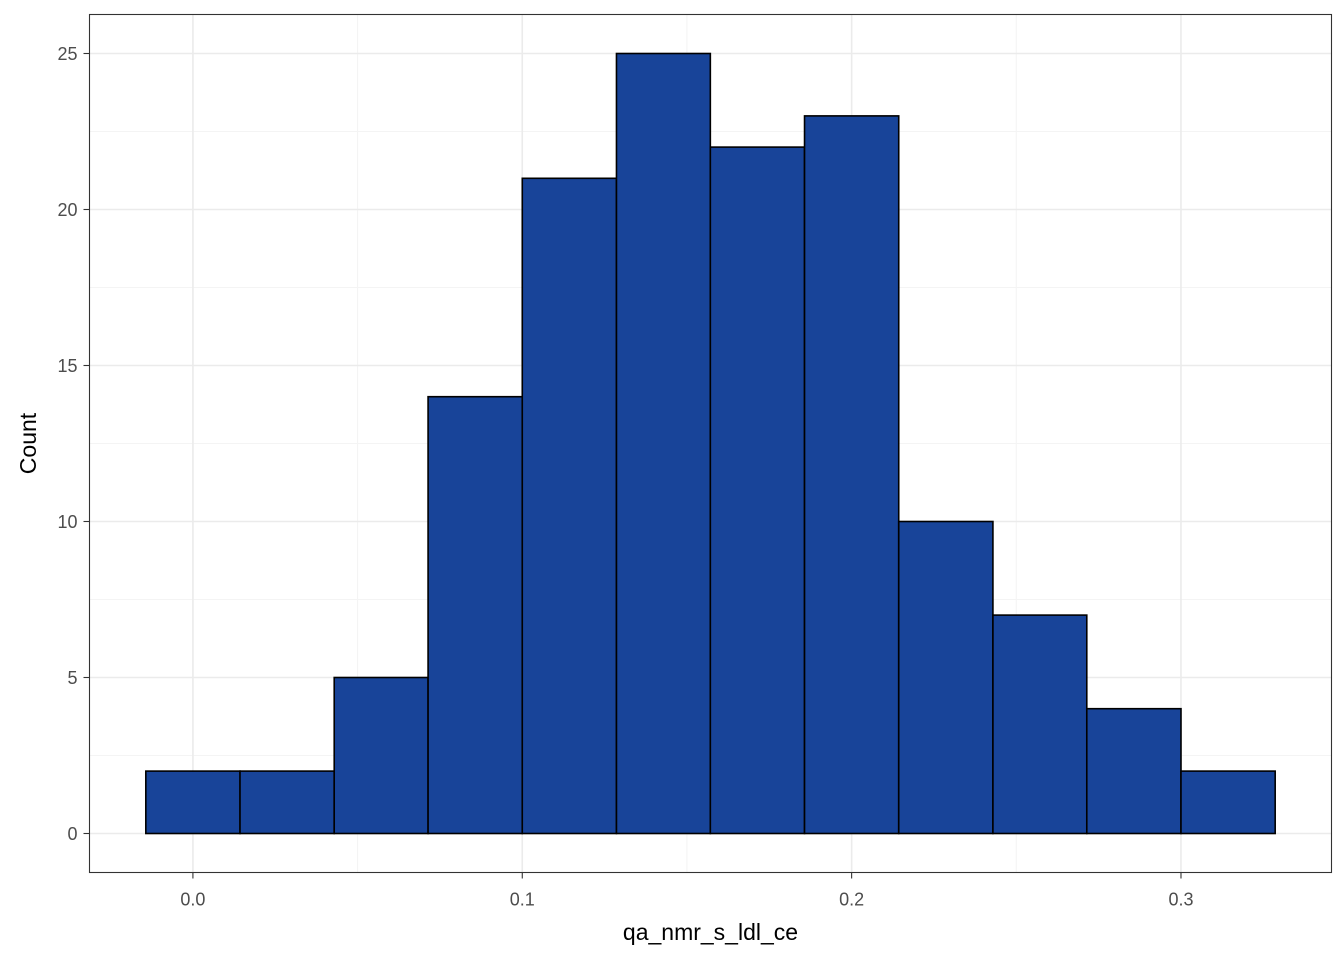 This screenshot has height=960, width=1344. Describe the element at coordinates (522, 900) in the screenshot. I see `x-tick-label: 0.1` at that location.